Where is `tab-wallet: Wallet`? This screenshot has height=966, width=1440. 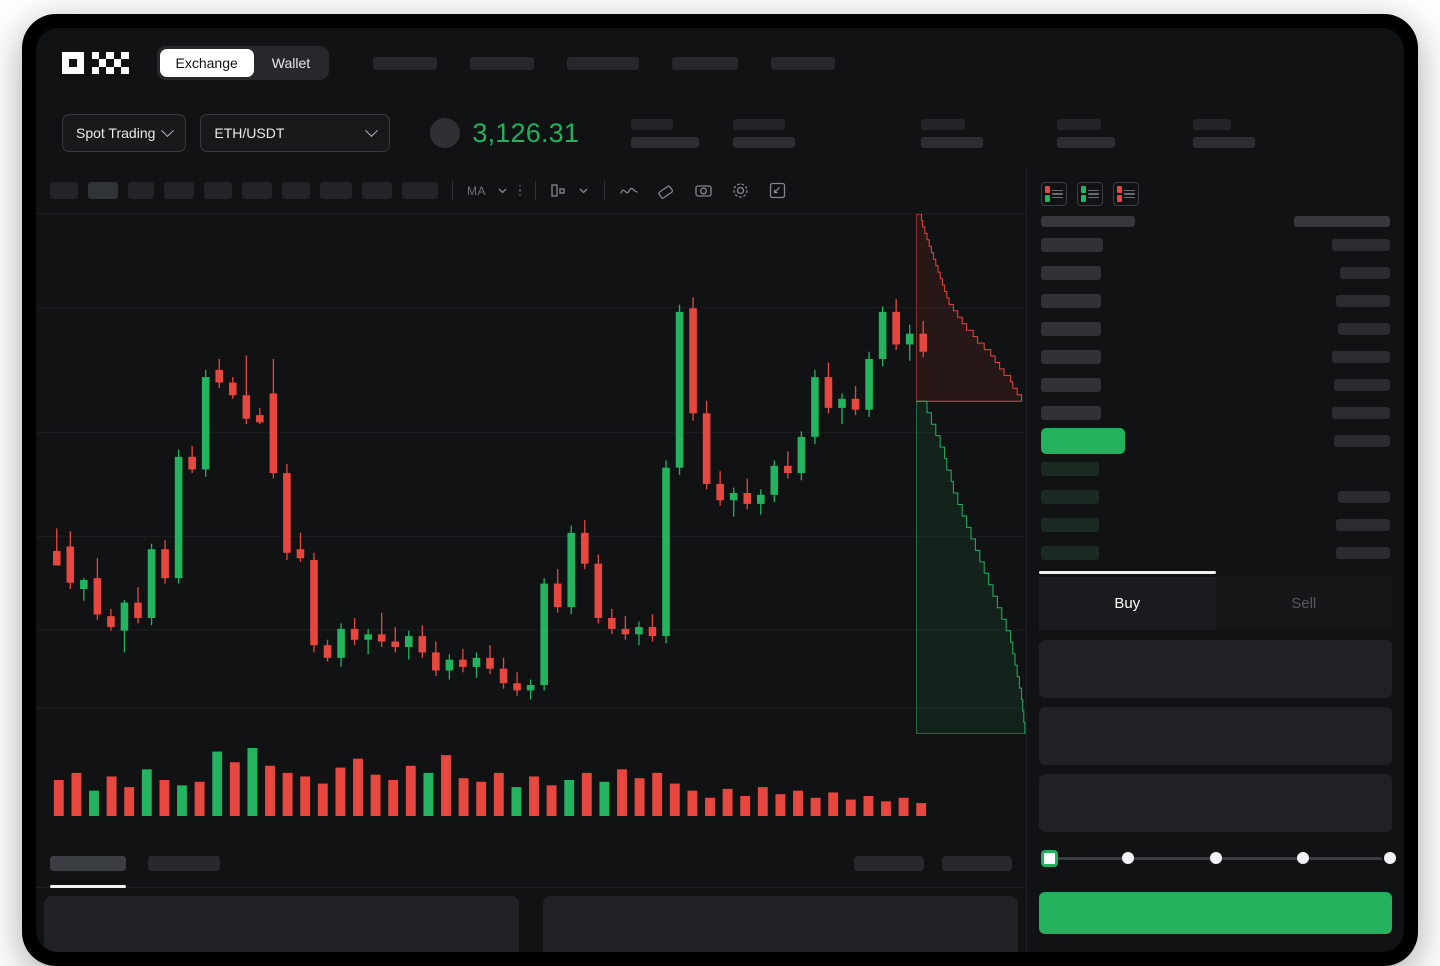 tab-wallet: Wallet is located at coordinates (291, 63).